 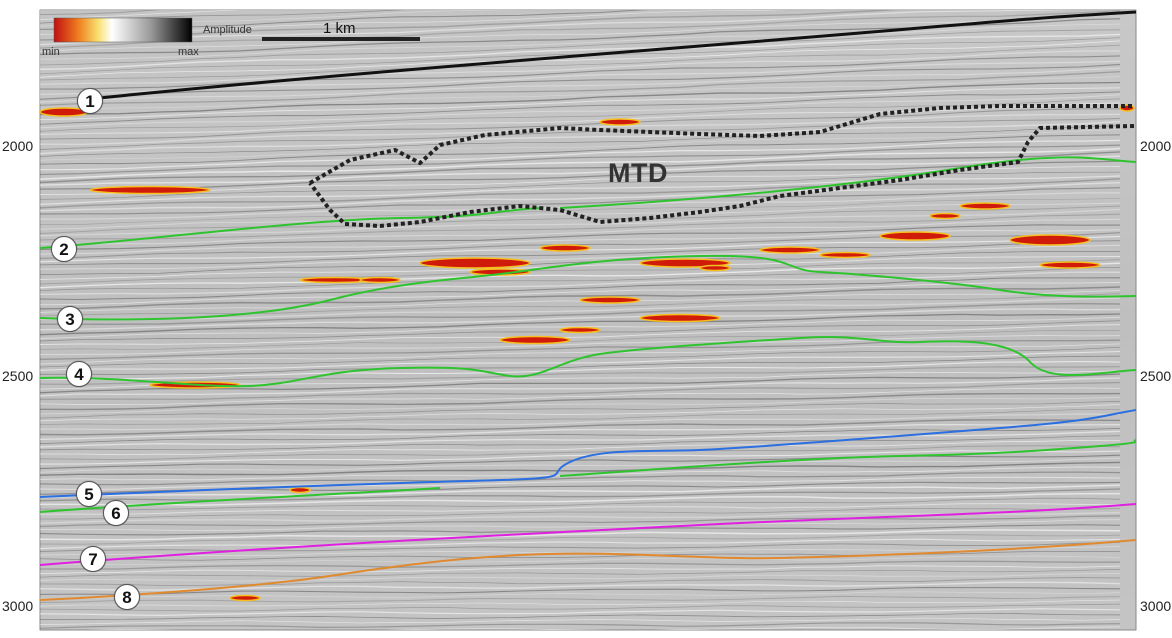 I want to click on depth-tick-left-3000: 3000, so click(x=18, y=606).